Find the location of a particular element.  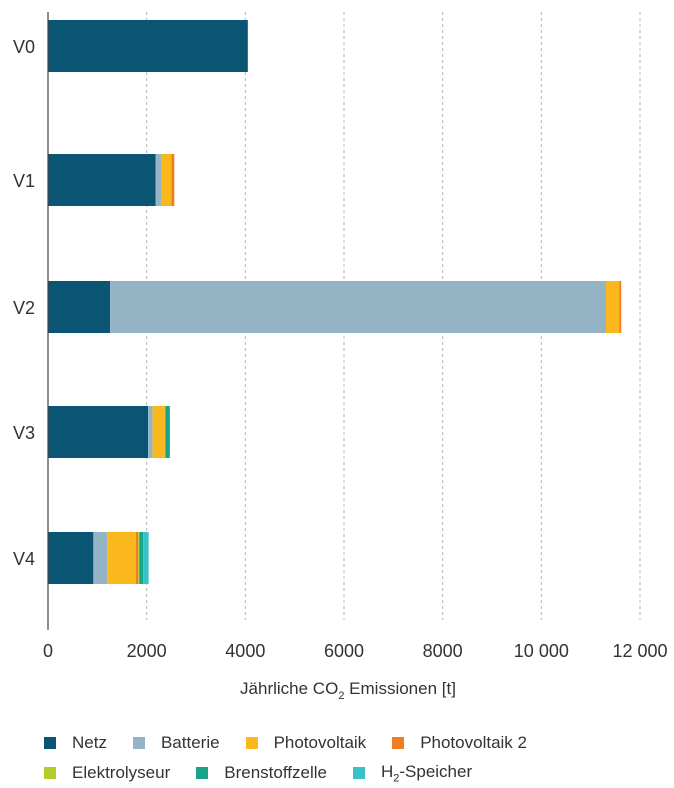

legend-item: Netz is located at coordinates (75, 743).